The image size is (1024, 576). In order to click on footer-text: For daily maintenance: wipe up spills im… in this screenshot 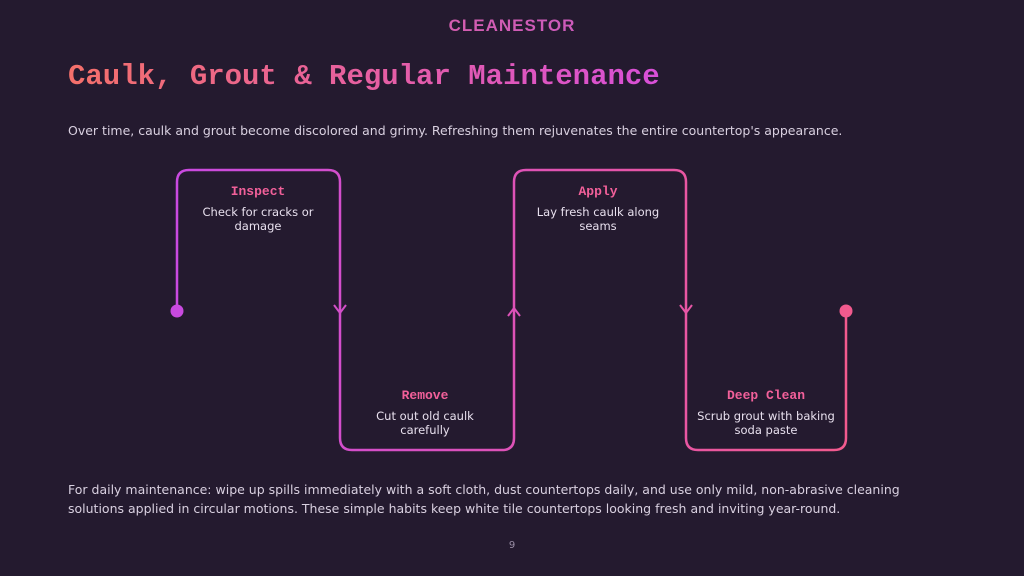, I will do `click(484, 499)`.